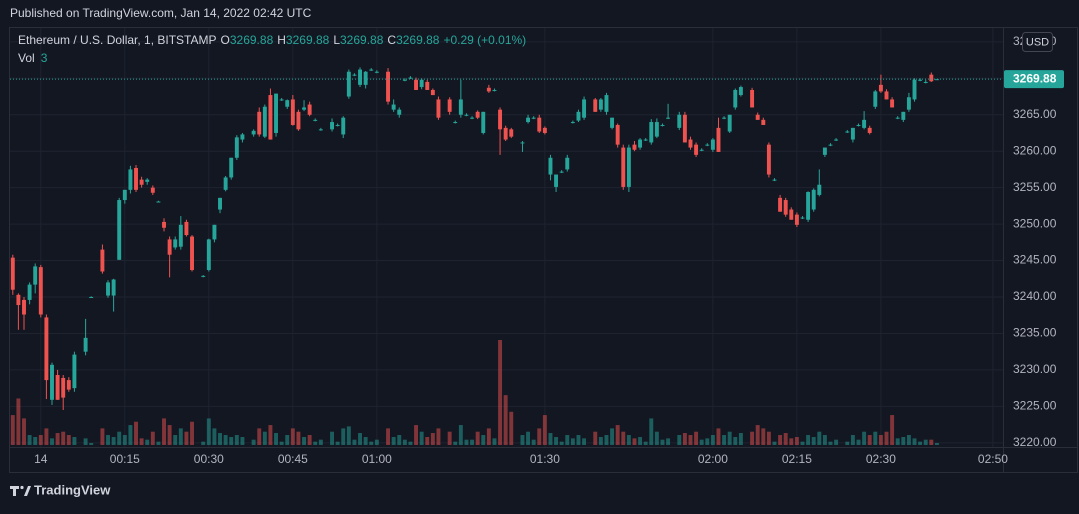  Describe the element at coordinates (117, 40) in the screenshot. I see `series-title: Ethereum / U.S. Dollar, 1, BITSTAMP` at that location.